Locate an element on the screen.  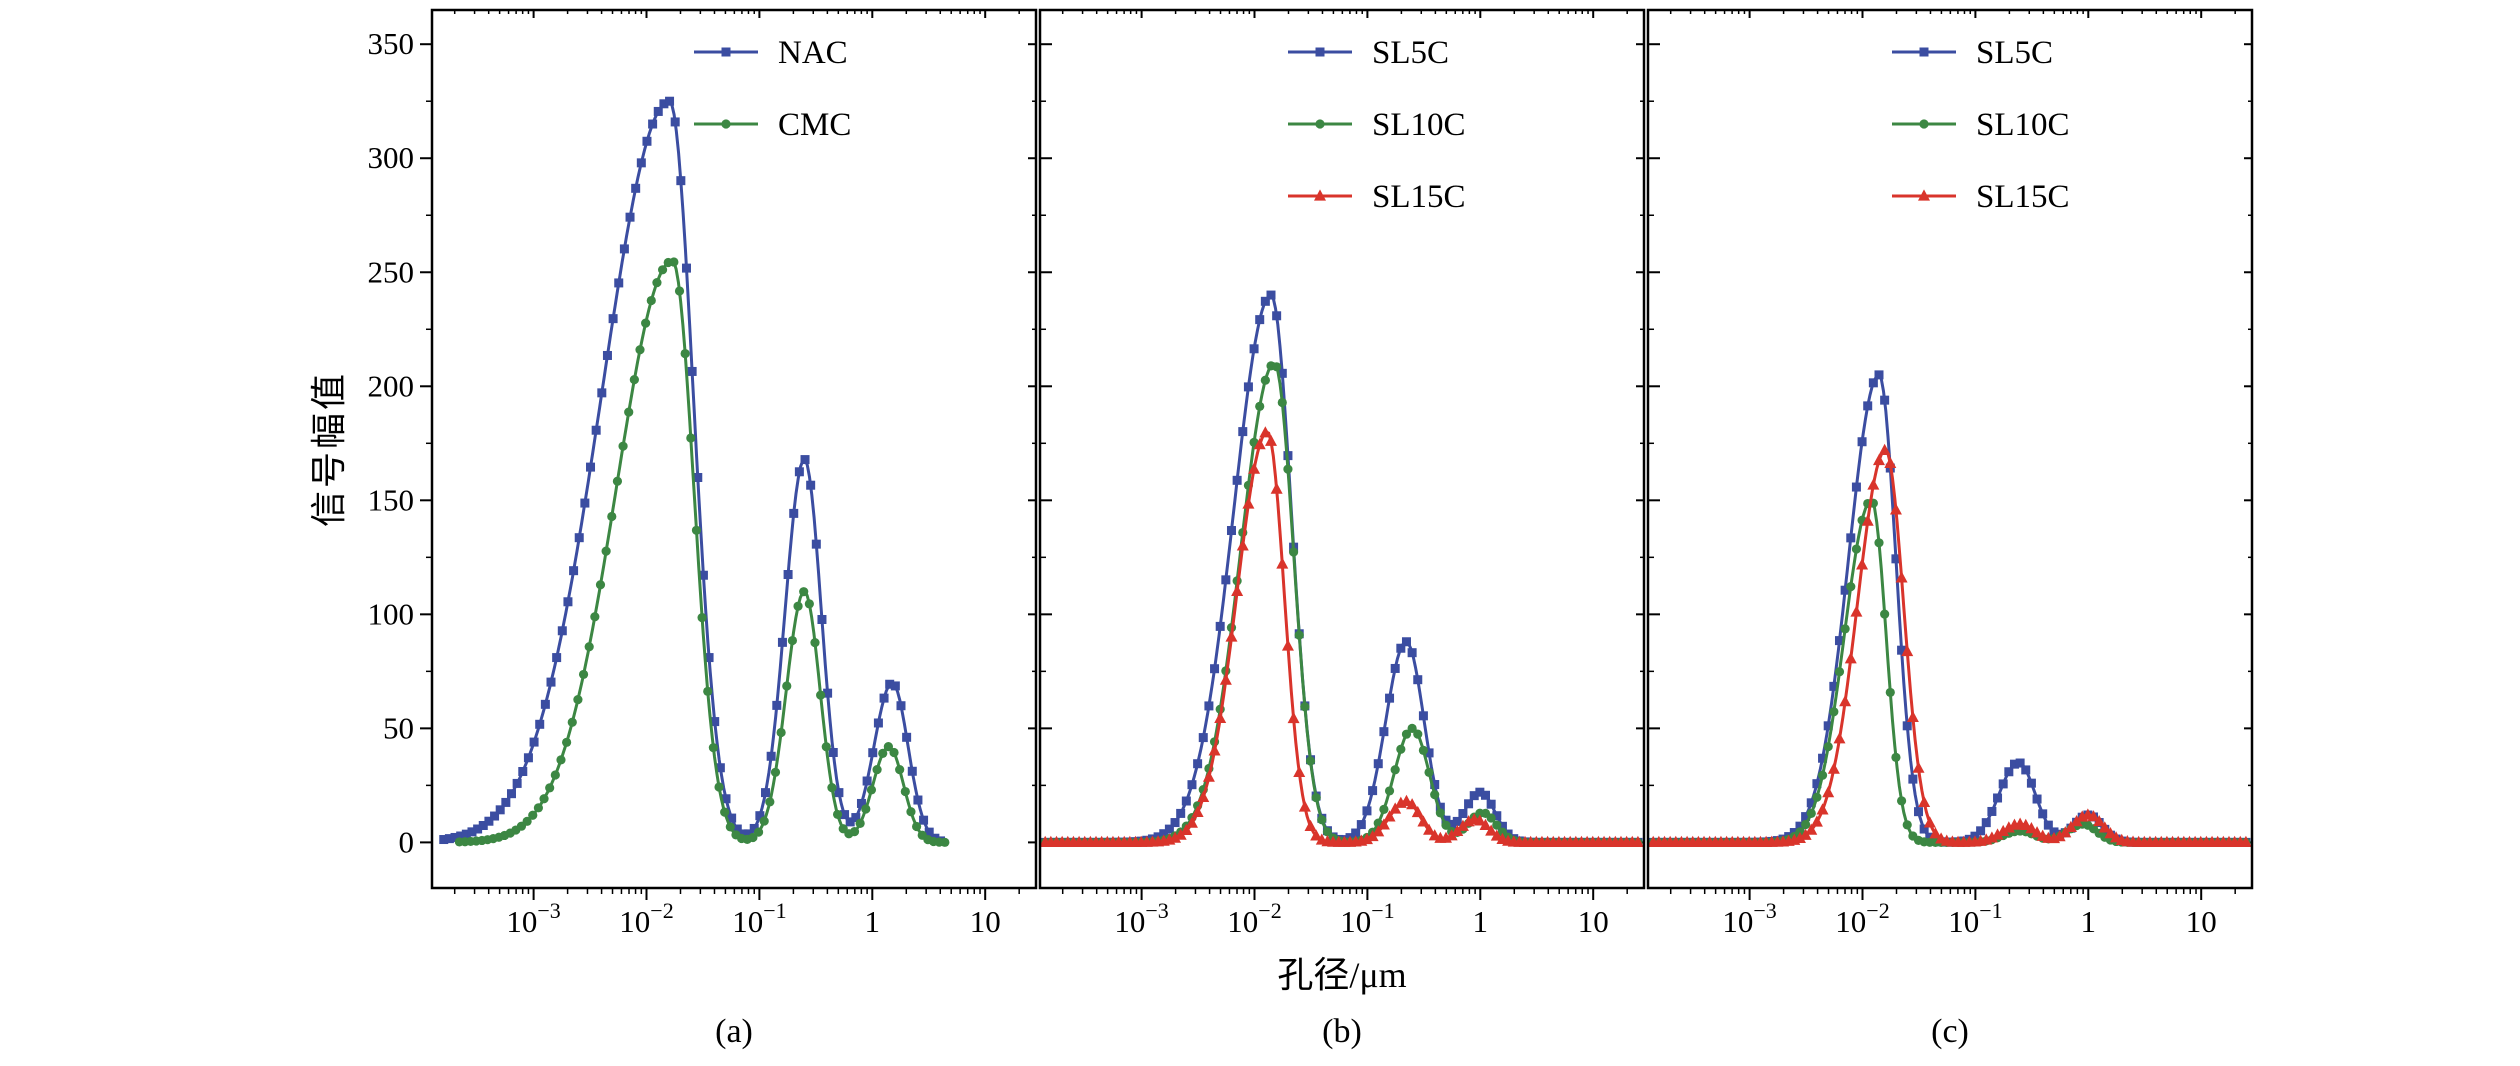
series-NAC is located at coordinates (692, 471).